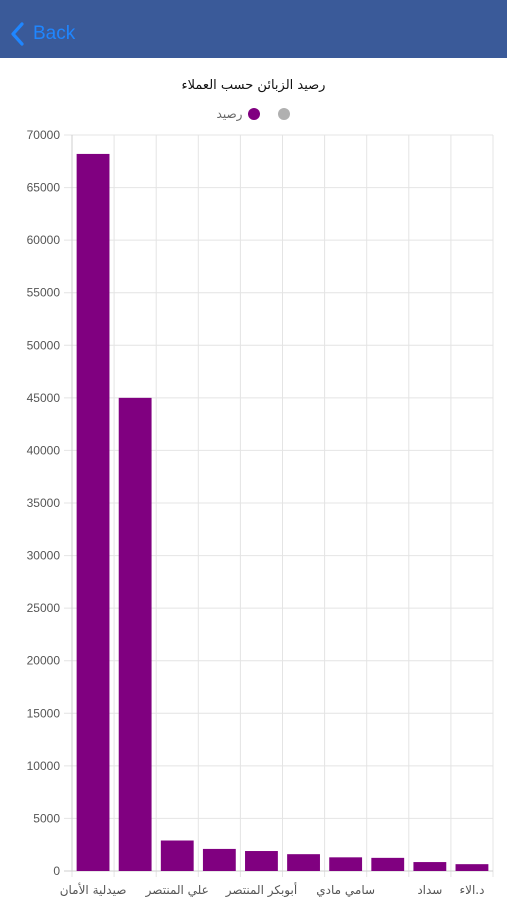 Image resolution: width=507 pixels, height=900 pixels. Describe the element at coordinates (345, 890) in the screenshot. I see `x-tick-label: سامي مادي` at that location.